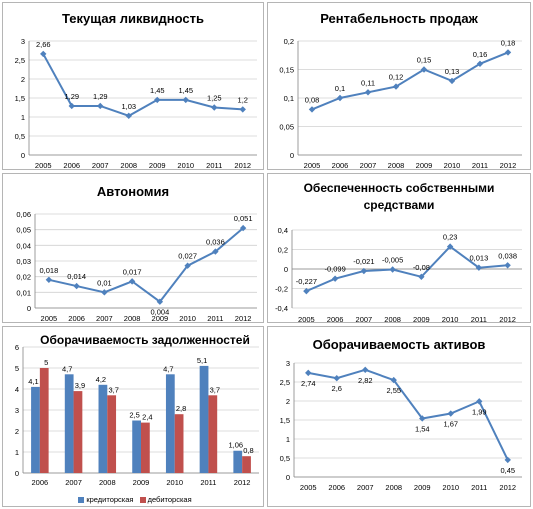  What do you see at coordinates (113, 389) in the screenshot?
I see `data-label: 3,7` at bounding box center [113, 389].